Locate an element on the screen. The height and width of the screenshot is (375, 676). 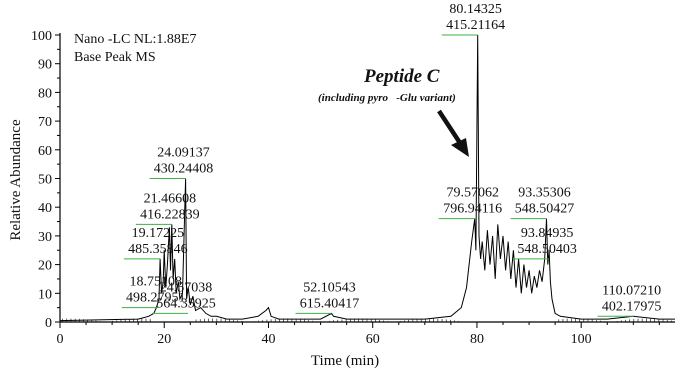
annotation-line: 24.57038 is located at coordinates (186, 287).